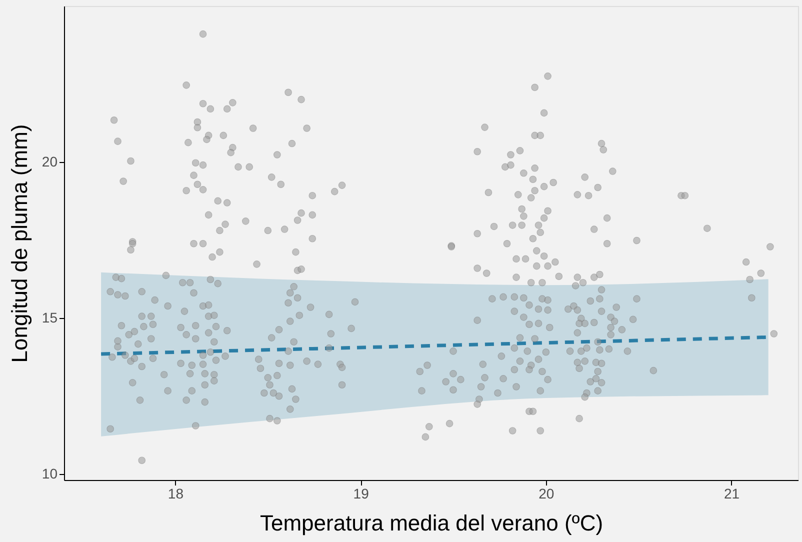 This screenshot has width=802, height=542. What do you see at coordinates (432, 523) in the screenshot?
I see `x-axis-title: Temperatura media del verano (ºC)` at bounding box center [432, 523].